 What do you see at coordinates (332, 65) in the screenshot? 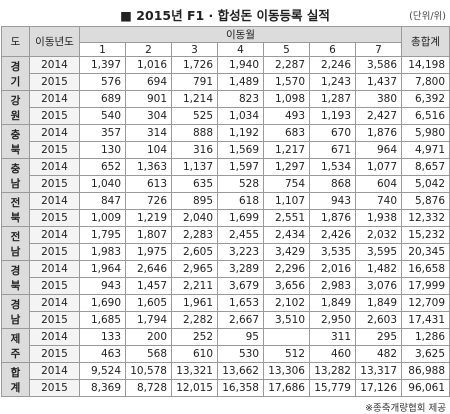
I see `value-cell: 2,246` at bounding box center [332, 65].